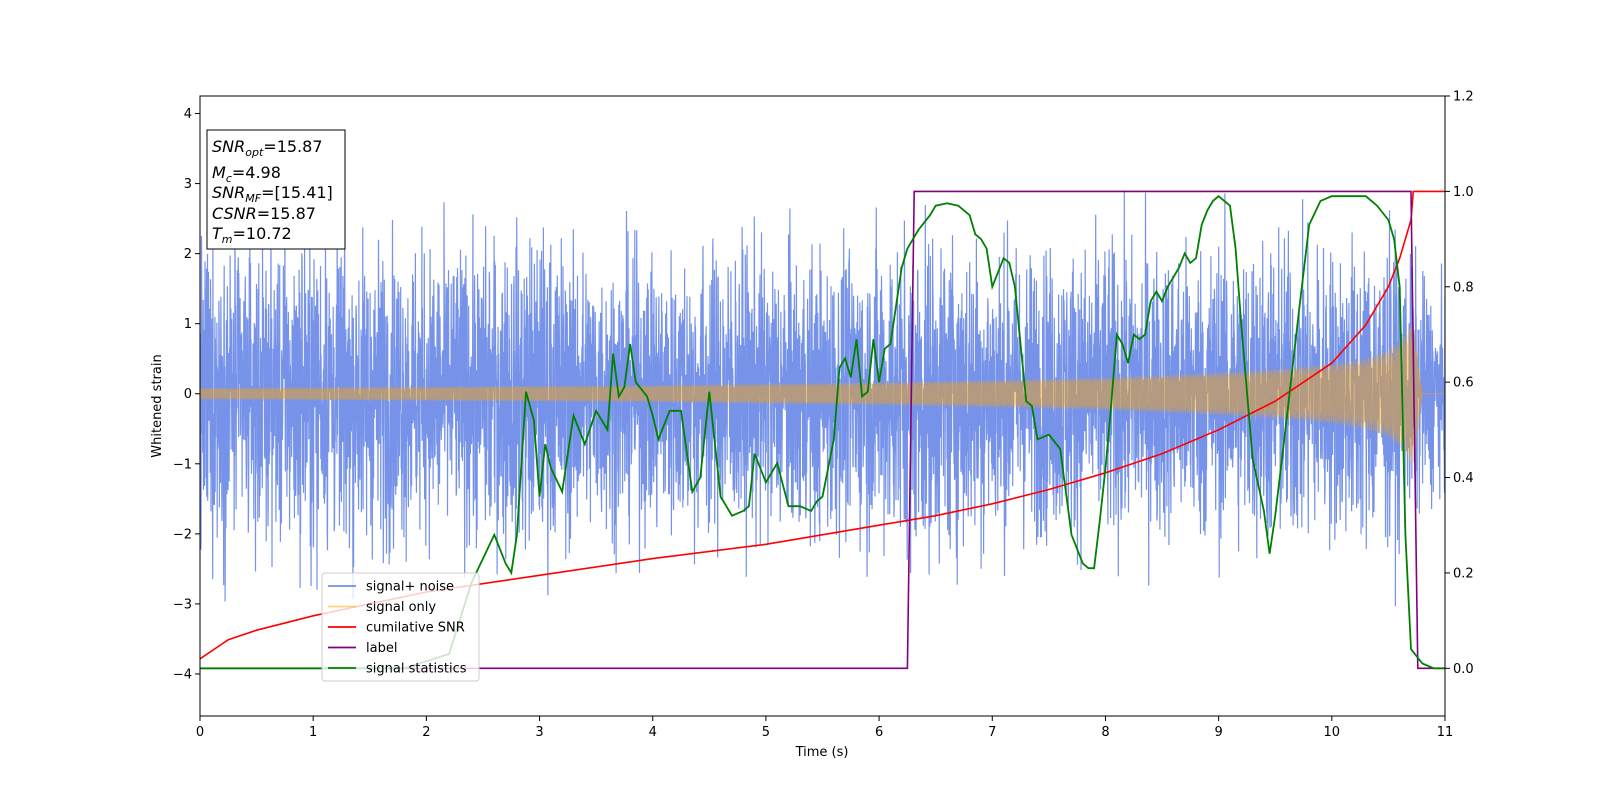 The image size is (1600, 800). I want to click on x-tick-label: 1, so click(313, 732).